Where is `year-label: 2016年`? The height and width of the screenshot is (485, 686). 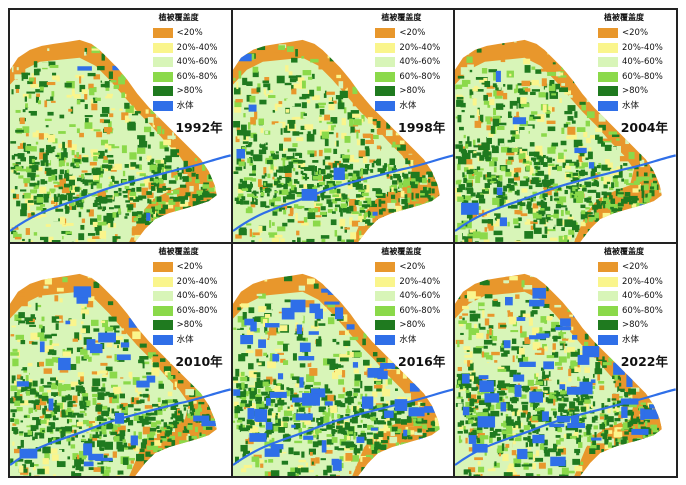 year-label: 2016年 is located at coordinates (422, 361).